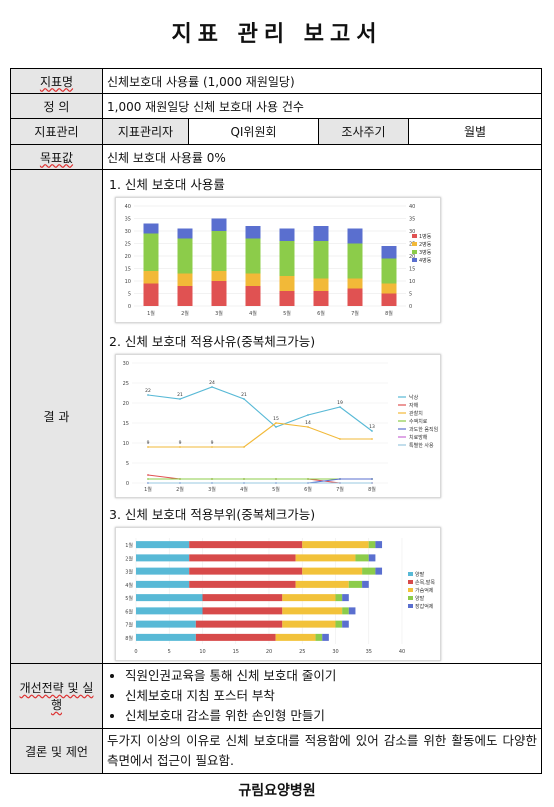  What do you see at coordinates (308, 423) in the screenshot?
I see `data-label: 14` at bounding box center [308, 423].